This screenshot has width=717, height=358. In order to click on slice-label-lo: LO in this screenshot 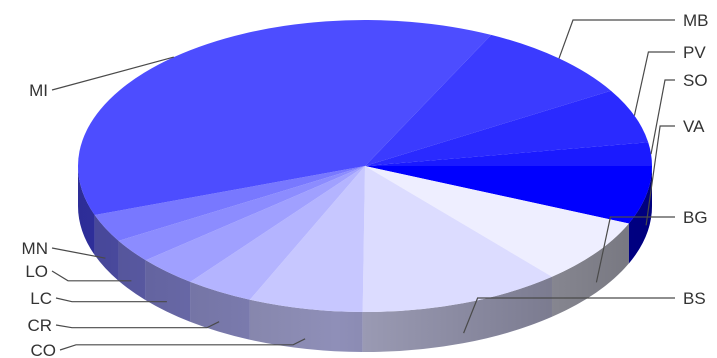, I will do `click(36, 271)`.